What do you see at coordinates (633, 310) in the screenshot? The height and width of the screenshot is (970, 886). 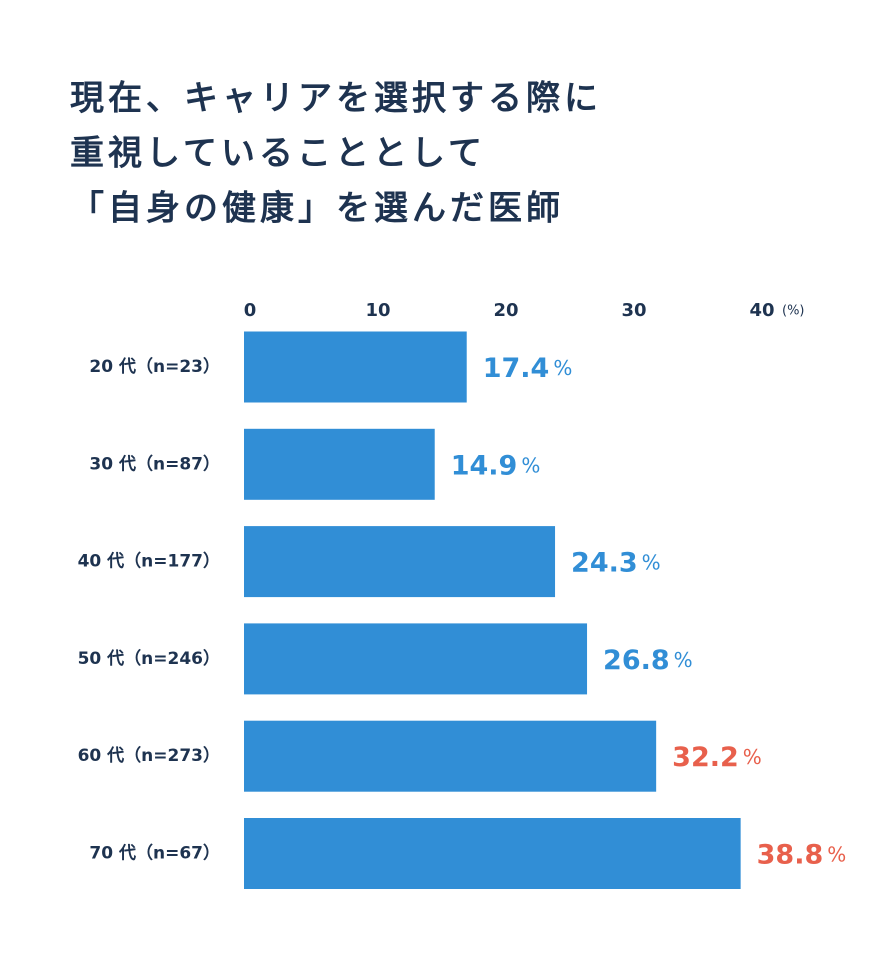 I see `x-tick-label: 30` at bounding box center [633, 310].